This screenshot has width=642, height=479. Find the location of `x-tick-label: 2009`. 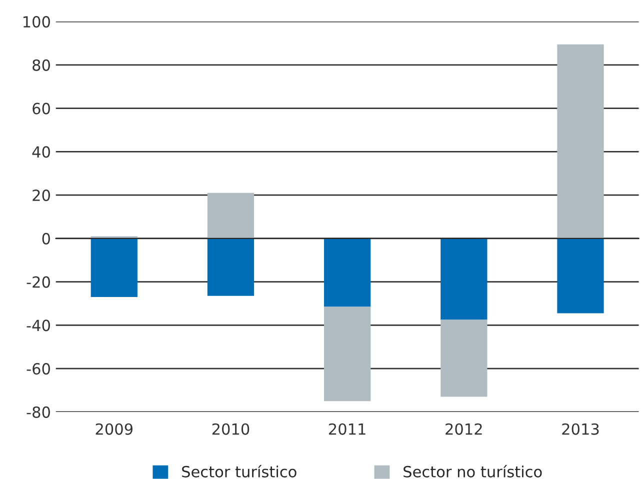

x-tick-label: 2009 is located at coordinates (114, 429).